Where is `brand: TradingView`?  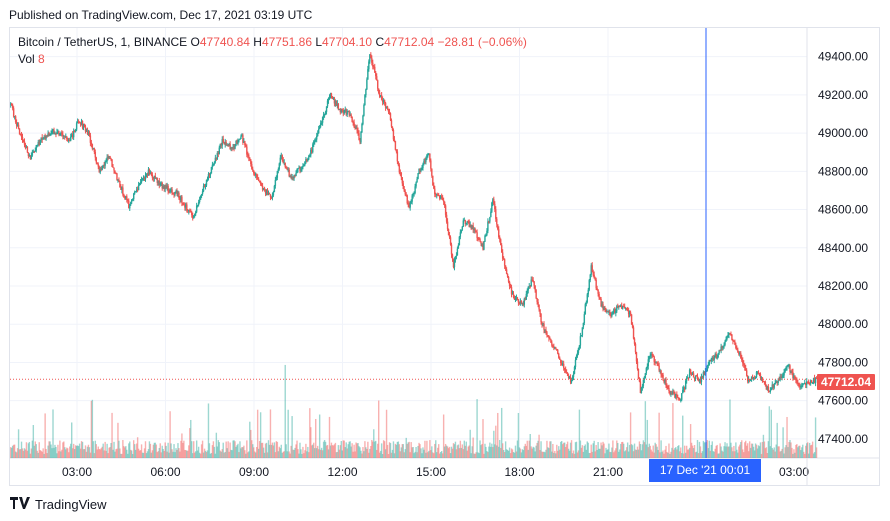
brand: TradingView is located at coordinates (58, 504).